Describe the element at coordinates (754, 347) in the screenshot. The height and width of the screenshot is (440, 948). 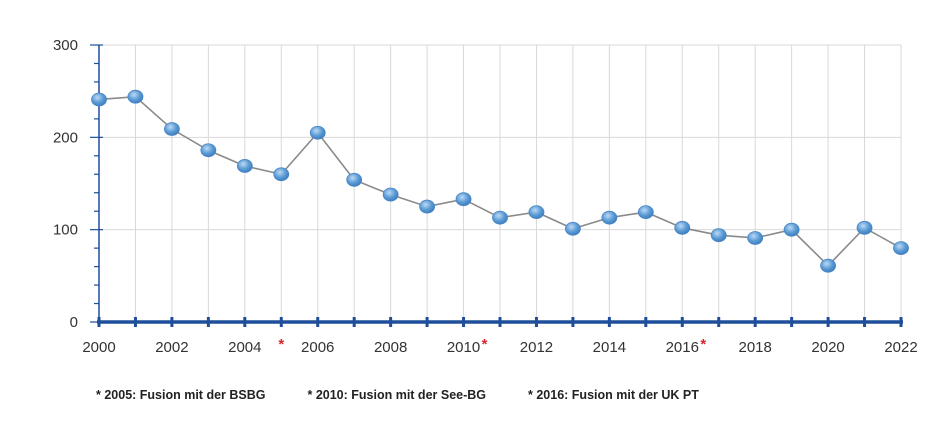
I see `x-tick-label: 2018` at that location.